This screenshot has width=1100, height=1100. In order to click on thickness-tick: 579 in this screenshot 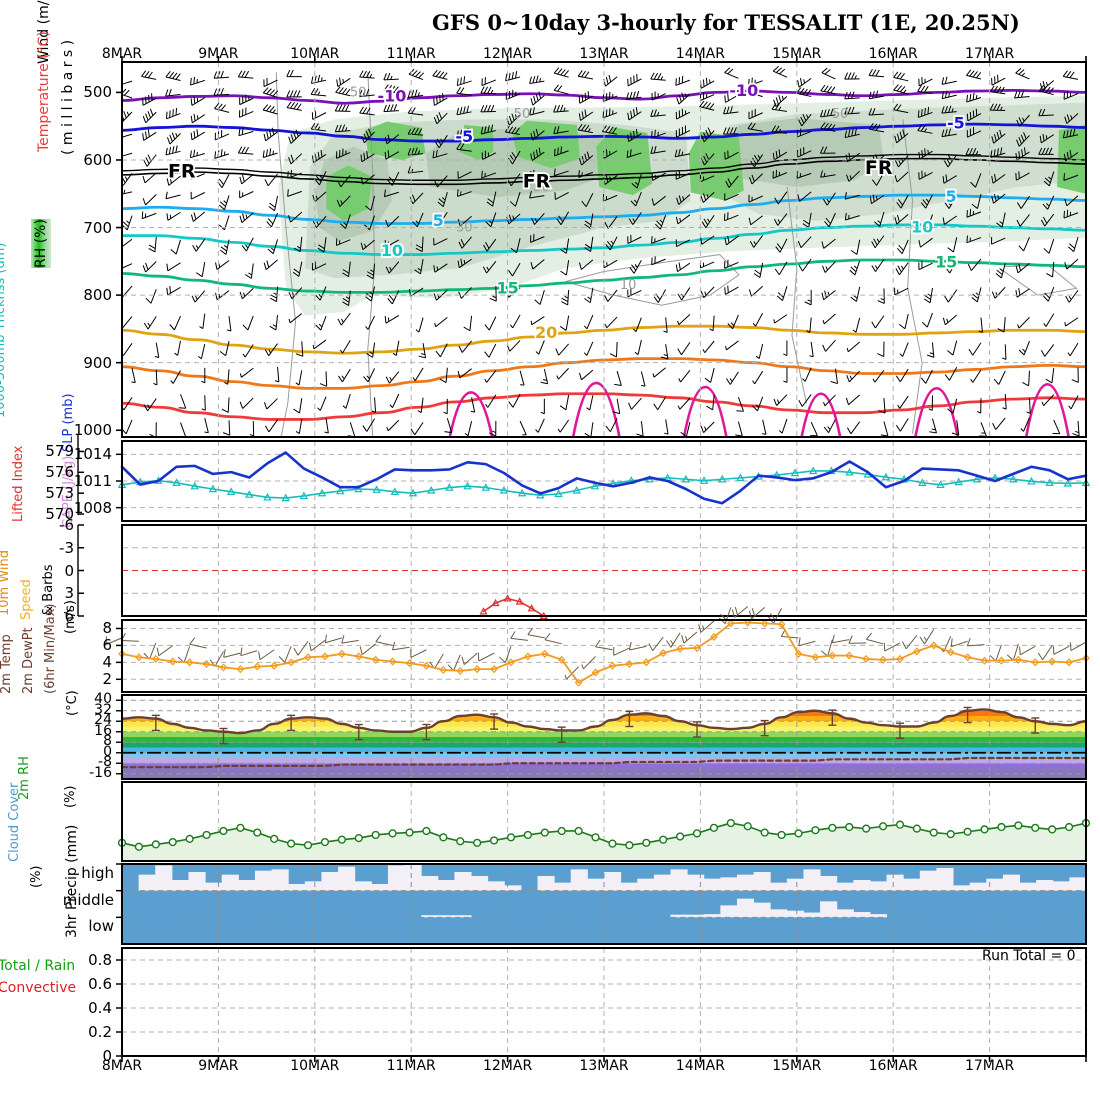, I will do `click(59, 451)`.